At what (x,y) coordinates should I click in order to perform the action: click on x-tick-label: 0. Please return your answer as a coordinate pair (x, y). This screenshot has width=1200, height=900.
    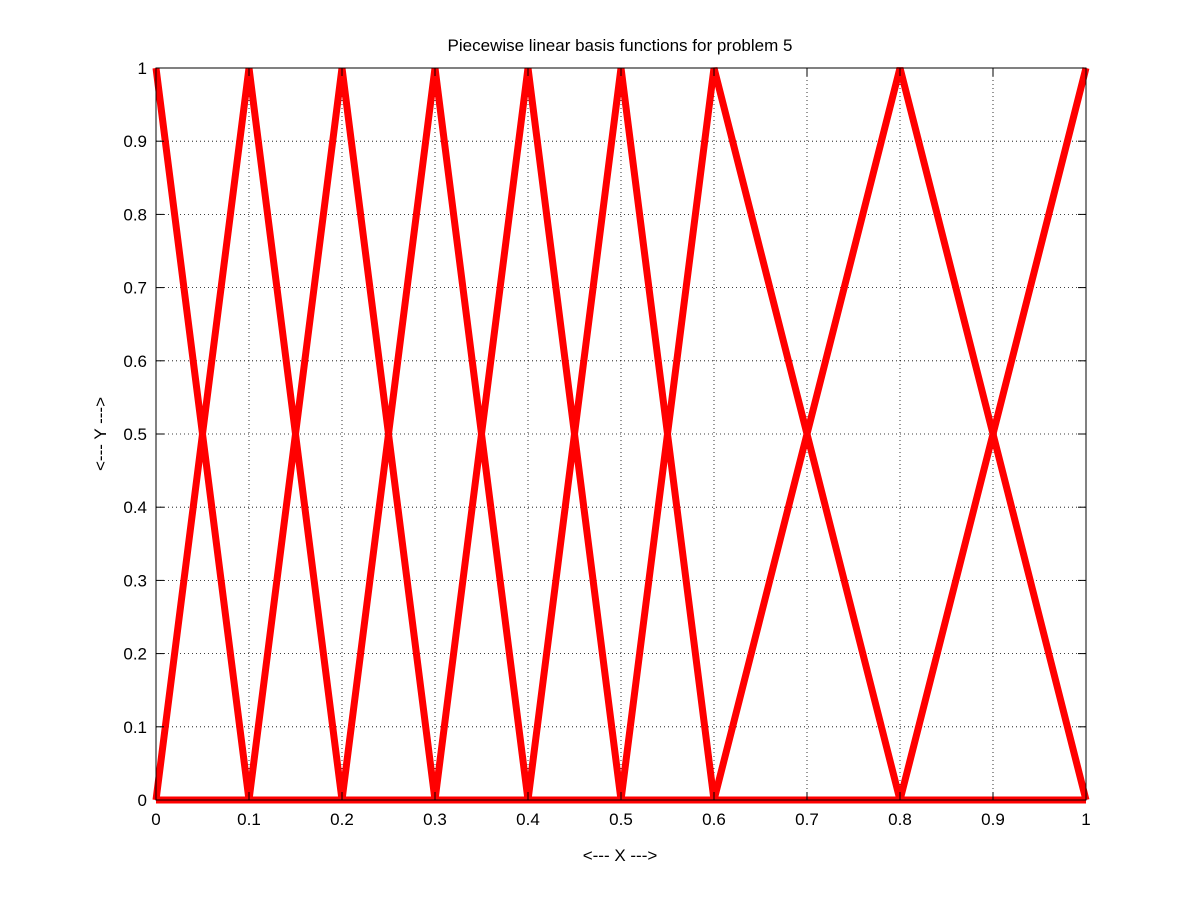
    Looking at the image, I should click on (155, 819).